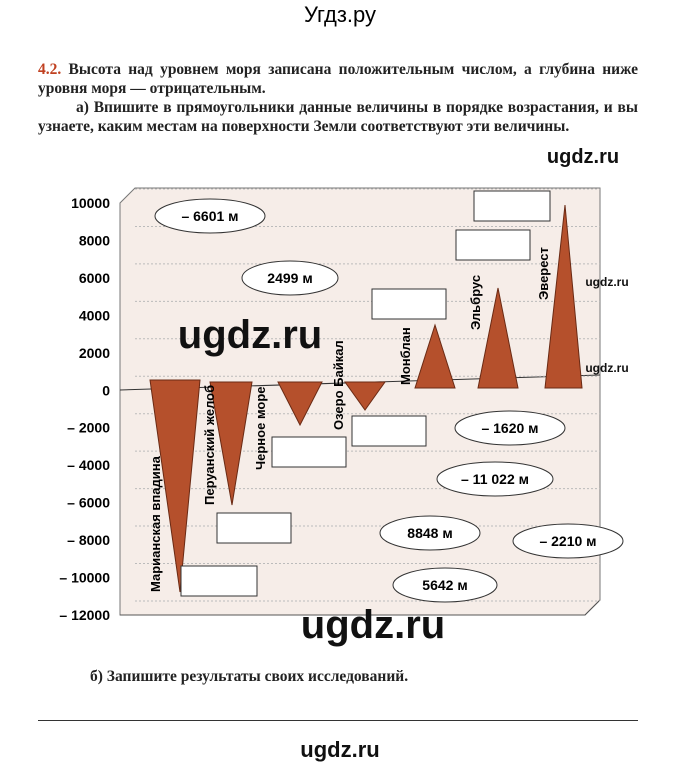  What do you see at coordinates (84, 578) in the screenshot?
I see `axis-label: – 10000` at bounding box center [84, 578].